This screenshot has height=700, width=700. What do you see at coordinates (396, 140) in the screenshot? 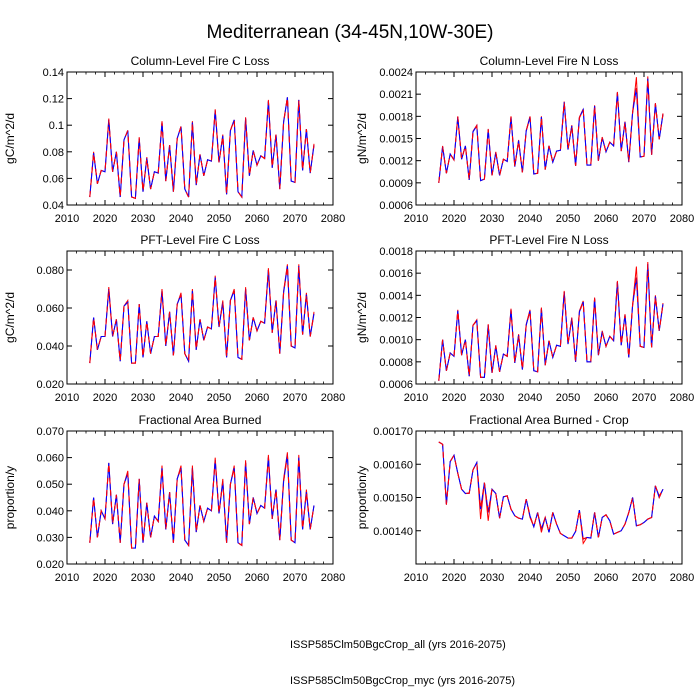
I see `y-tick-label: 0.0015` at bounding box center [396, 140].